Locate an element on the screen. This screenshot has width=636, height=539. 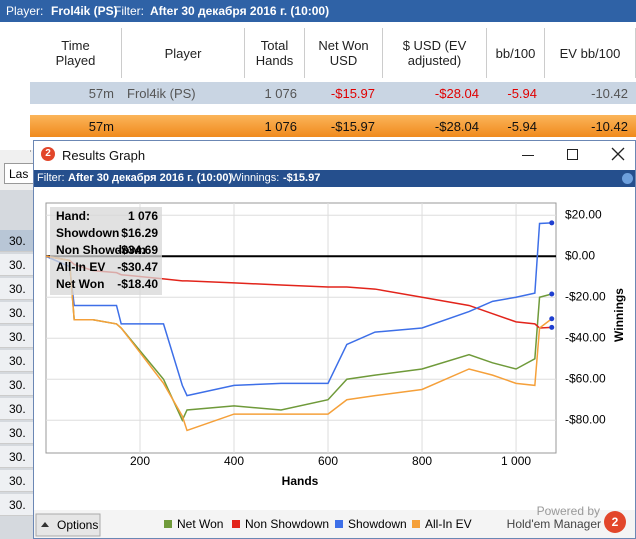
x-axis-title: Hands is located at coordinates (300, 481).